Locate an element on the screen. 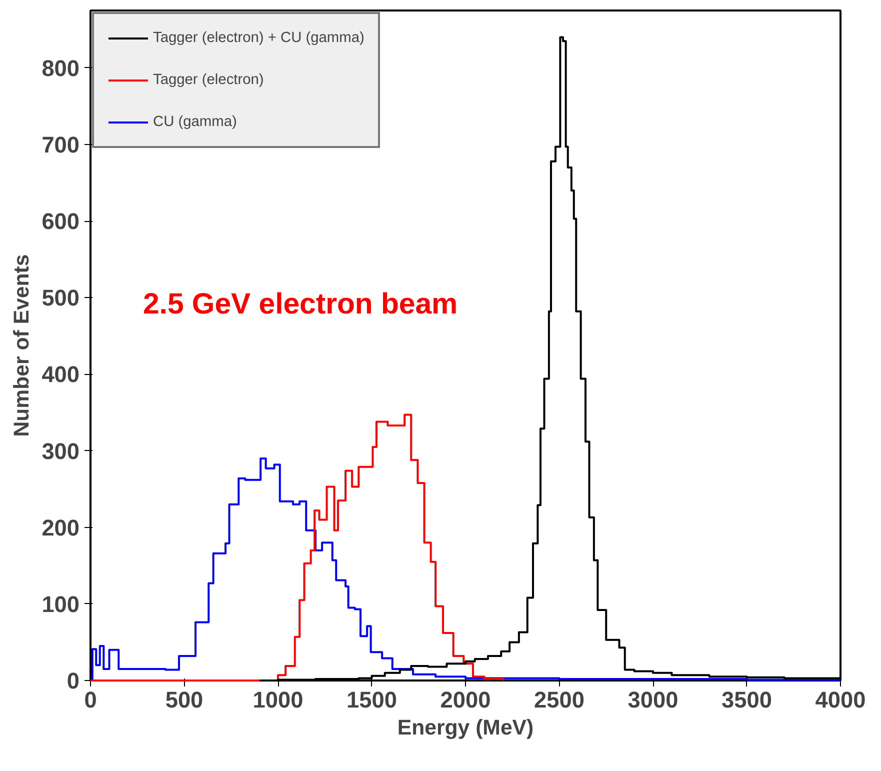 This screenshot has width=881, height=771. x-tick-label: 1500 is located at coordinates (371, 699).